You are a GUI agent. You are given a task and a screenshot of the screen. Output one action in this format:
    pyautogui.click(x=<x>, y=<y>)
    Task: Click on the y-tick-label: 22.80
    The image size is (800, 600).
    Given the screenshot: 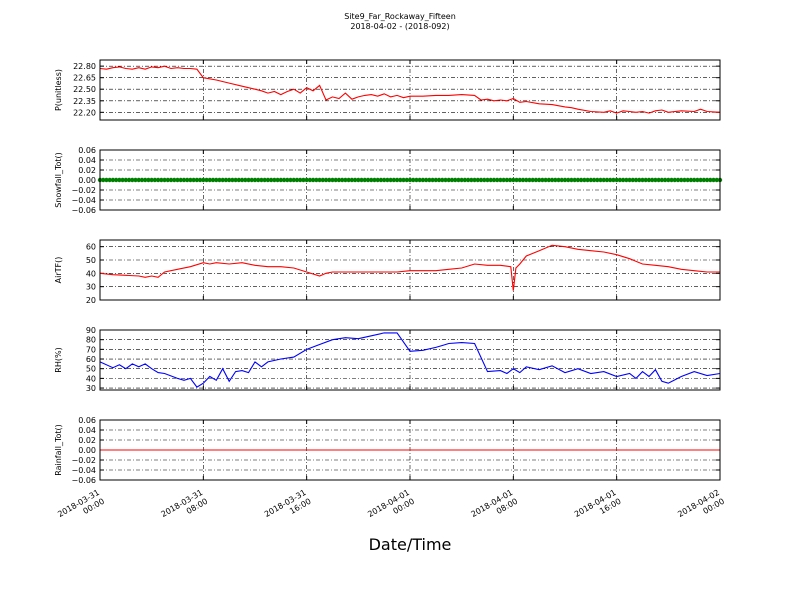 What is the action you would take?
    pyautogui.click(x=84, y=66)
    